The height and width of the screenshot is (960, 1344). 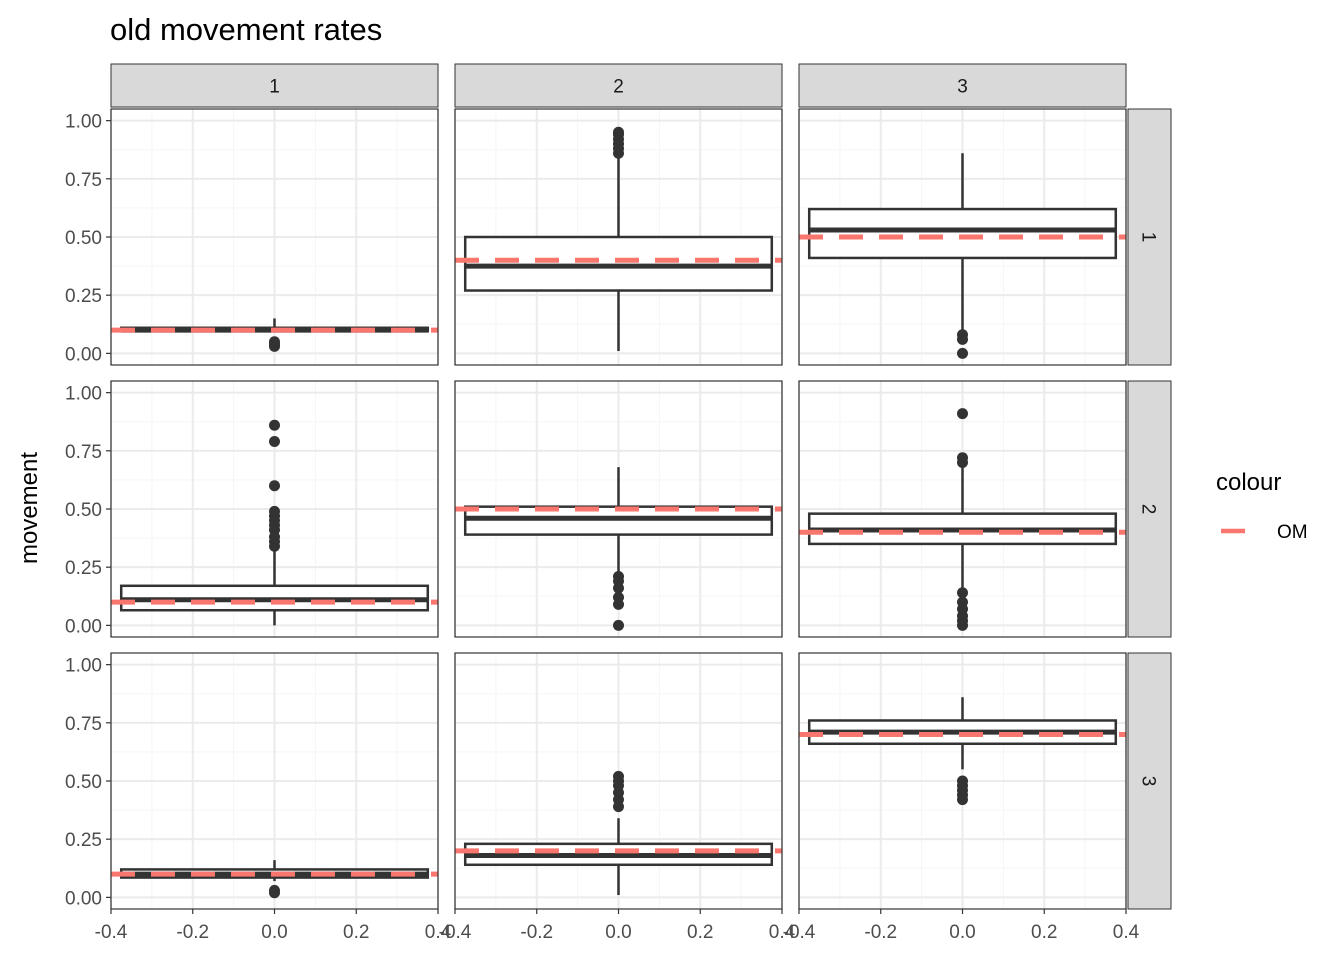 I want to click on col-strip-label-2: 2, so click(x=618, y=87).